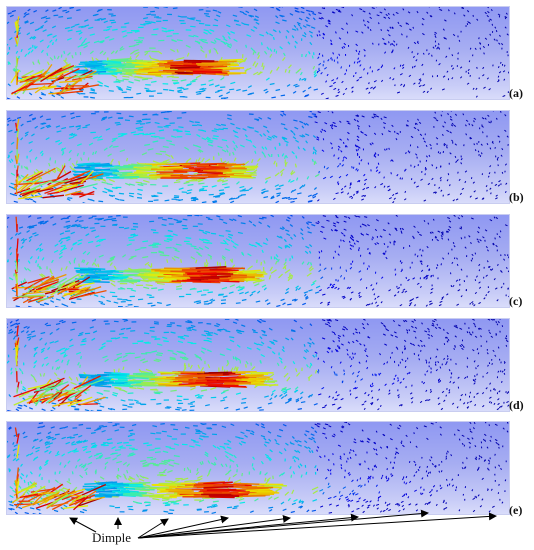  I want to click on dimple-label: Dimple, so click(111, 537).